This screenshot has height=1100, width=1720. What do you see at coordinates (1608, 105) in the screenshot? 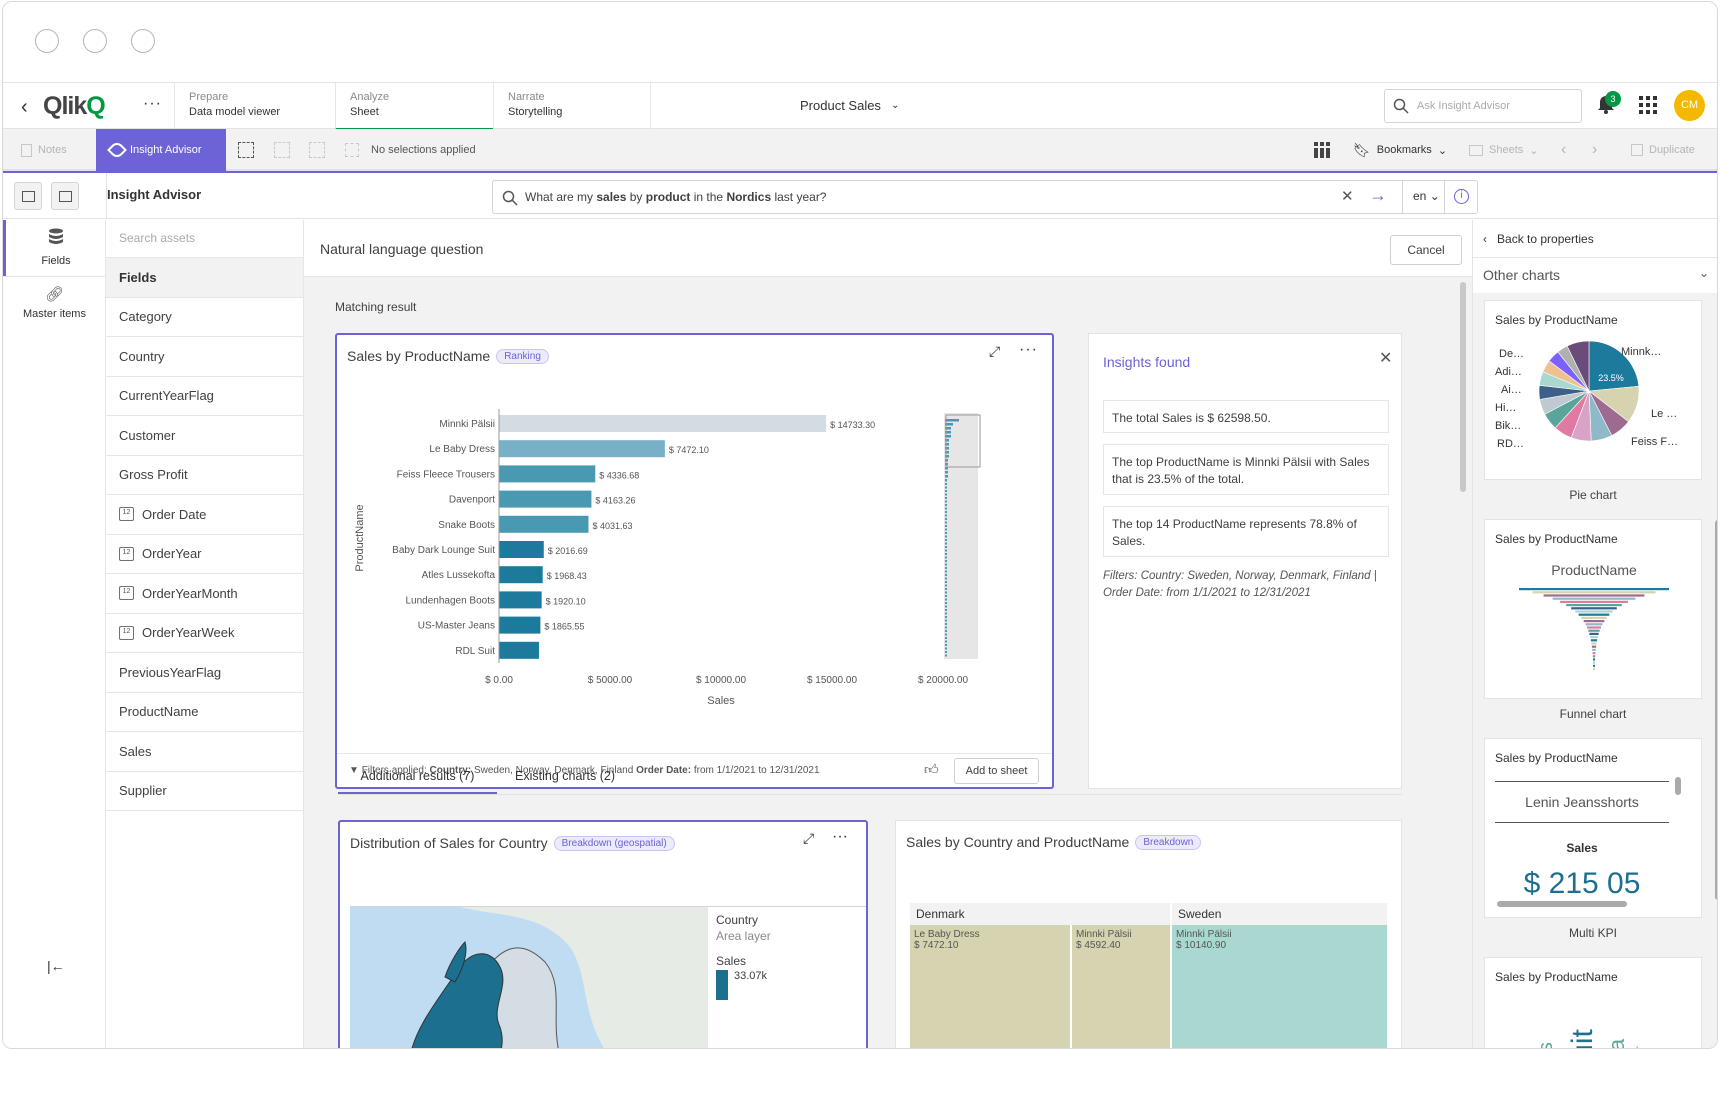
I see `notification-bell: 3` at bounding box center [1608, 105].